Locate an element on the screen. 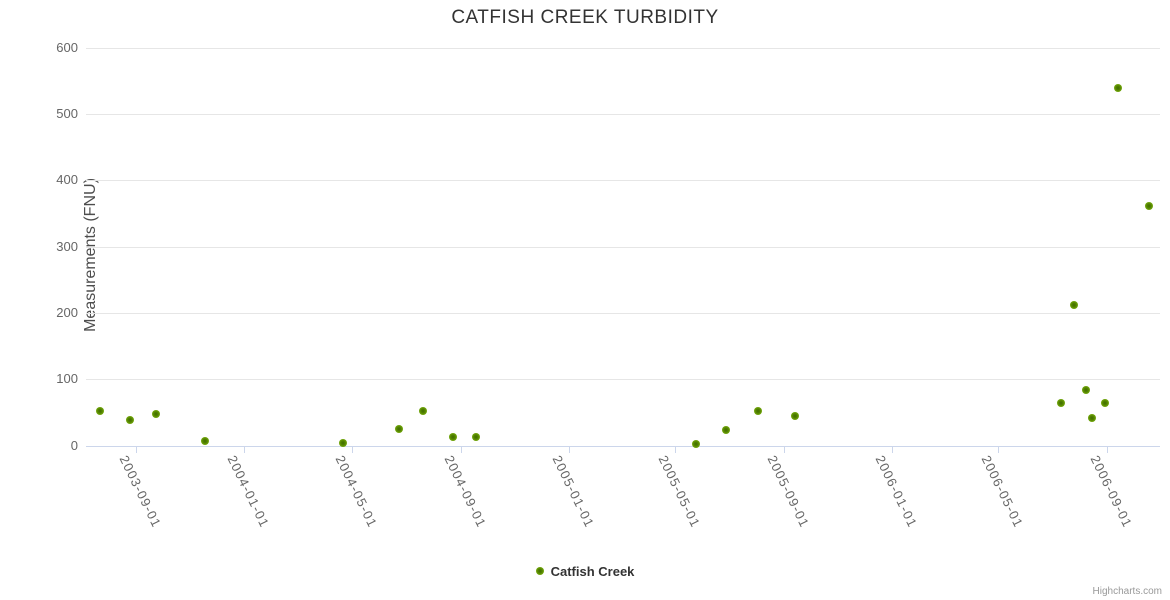 The height and width of the screenshot is (600, 1170). y-tick-label: 300 is located at coordinates (67, 246).